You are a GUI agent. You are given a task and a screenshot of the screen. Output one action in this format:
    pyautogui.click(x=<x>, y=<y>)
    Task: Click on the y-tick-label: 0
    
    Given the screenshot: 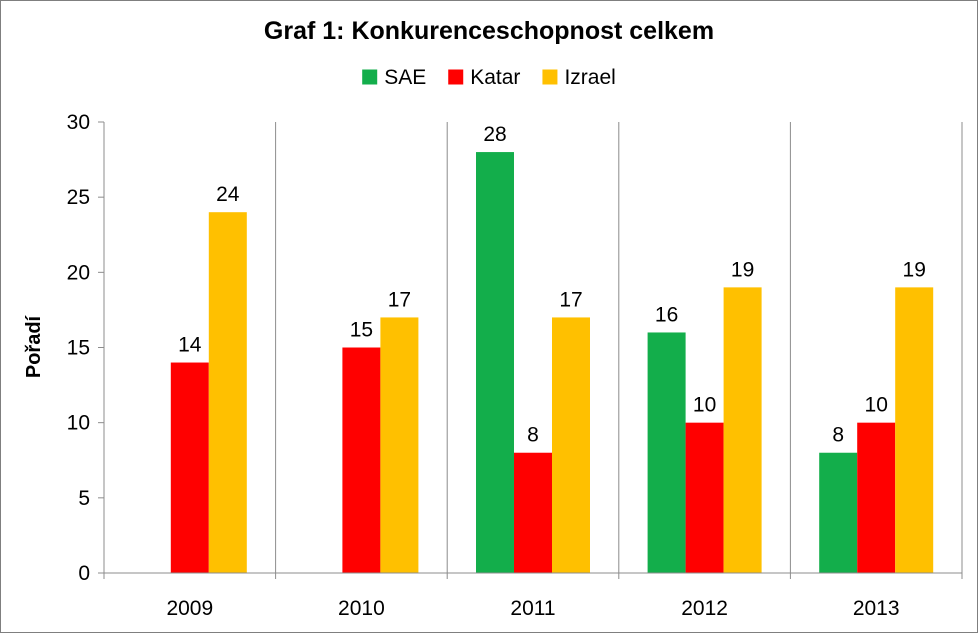 What is the action you would take?
    pyautogui.click(x=84, y=573)
    